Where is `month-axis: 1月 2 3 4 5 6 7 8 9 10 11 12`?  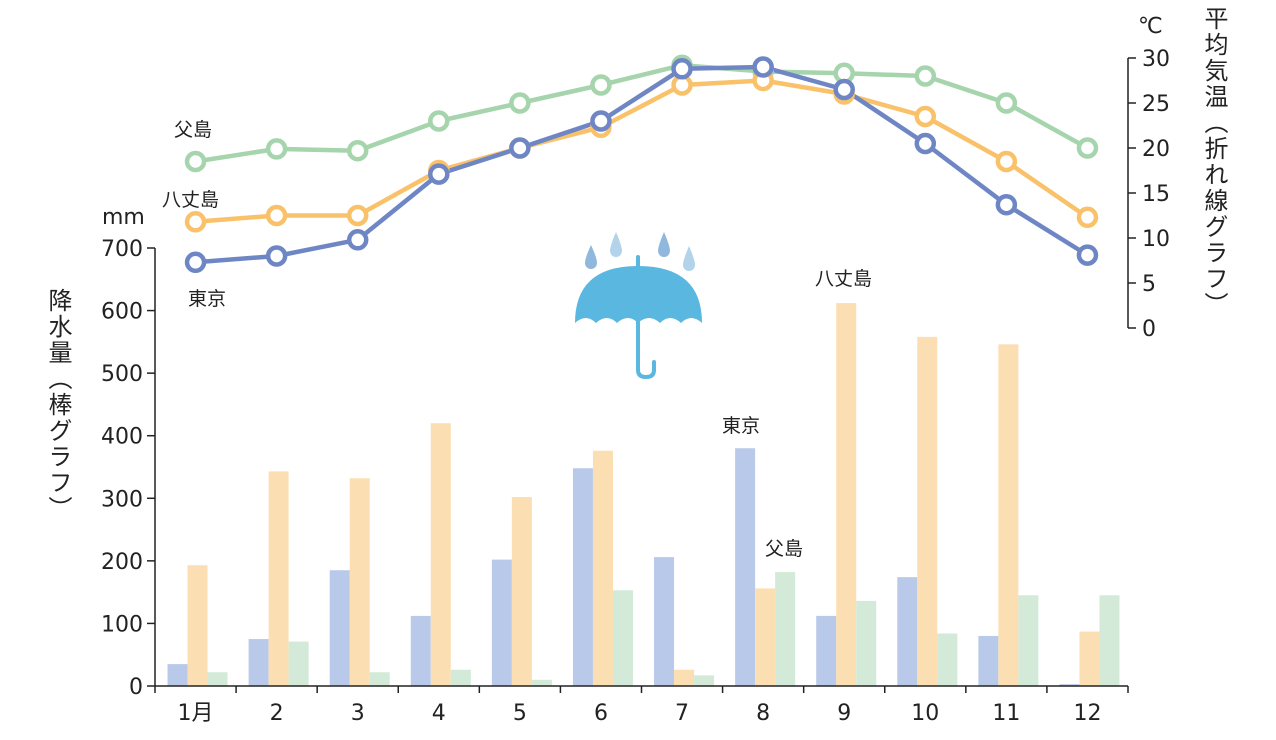
month-axis: 1月 2 3 4 5 6 7 8 9 10 11 12 is located at coordinates (641, 705).